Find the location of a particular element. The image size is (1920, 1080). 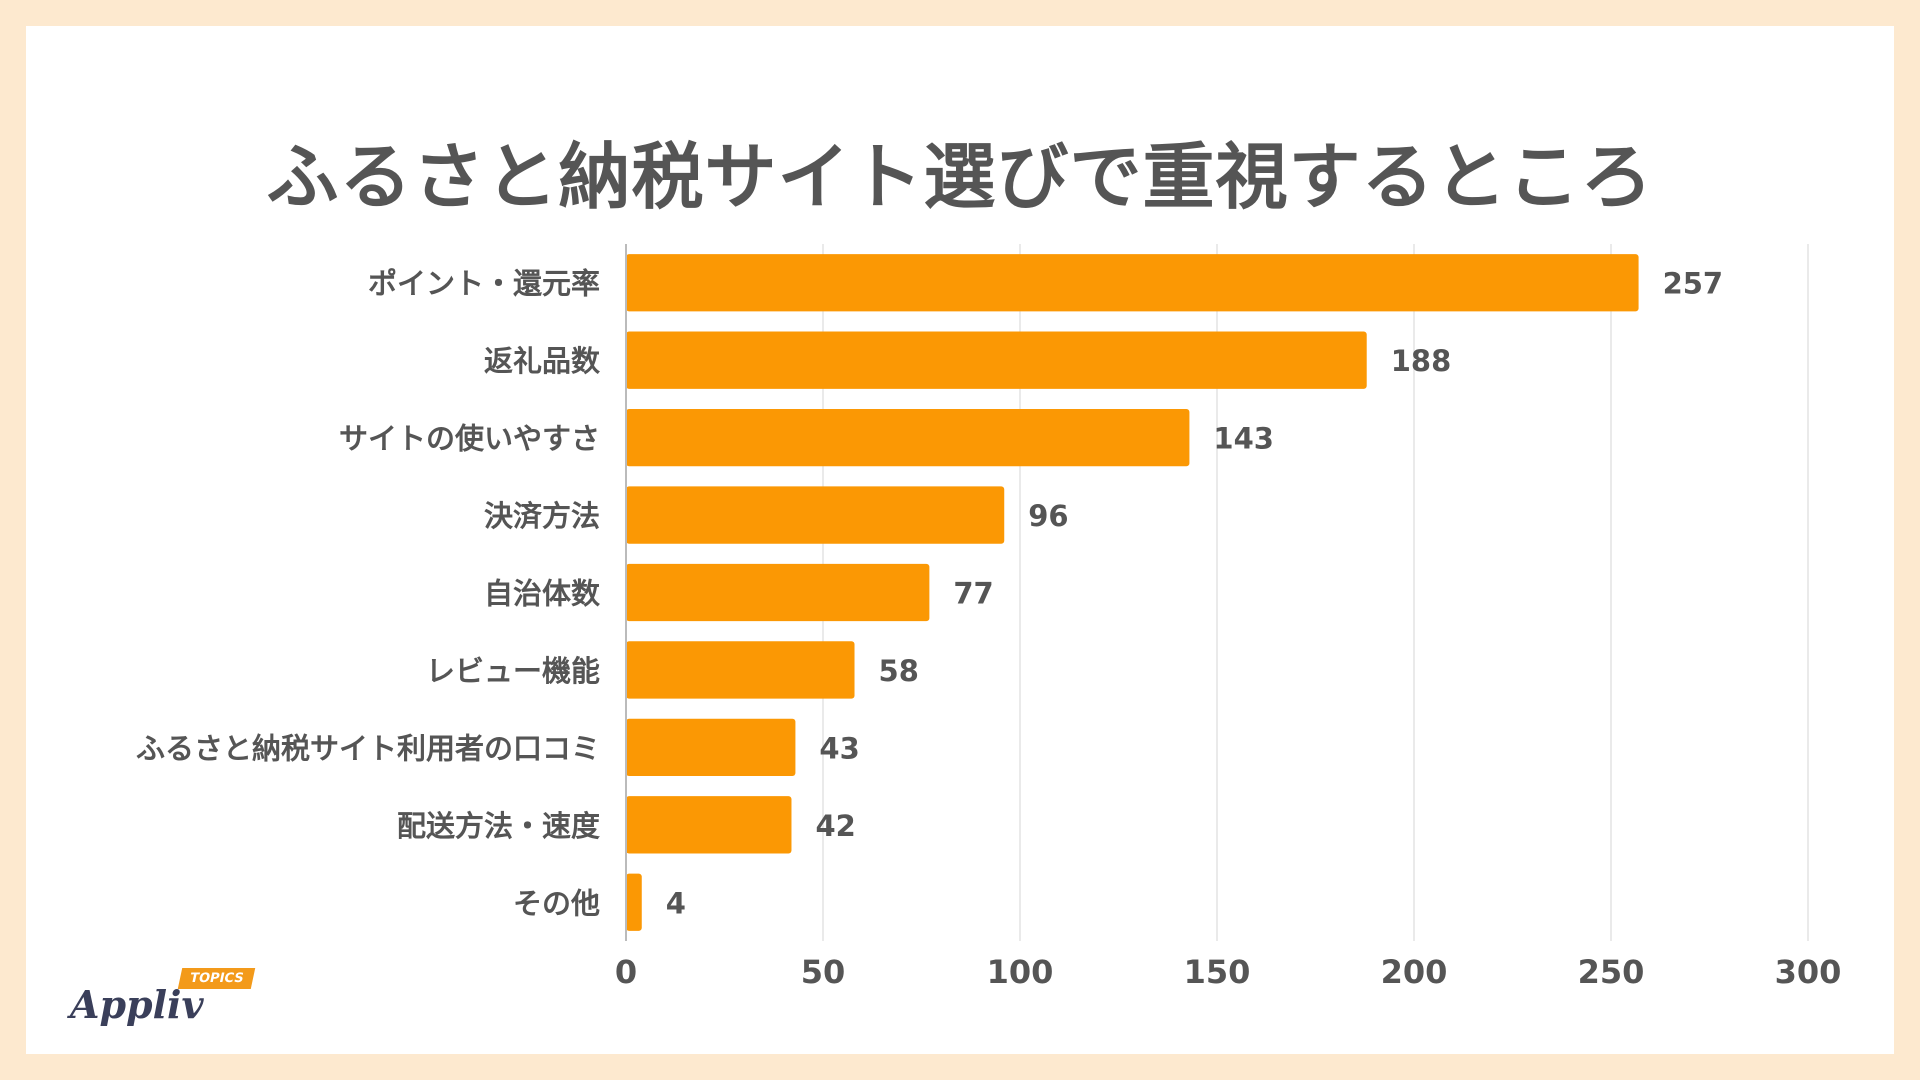

category-label: ポイント・還元率 is located at coordinates (484, 284).